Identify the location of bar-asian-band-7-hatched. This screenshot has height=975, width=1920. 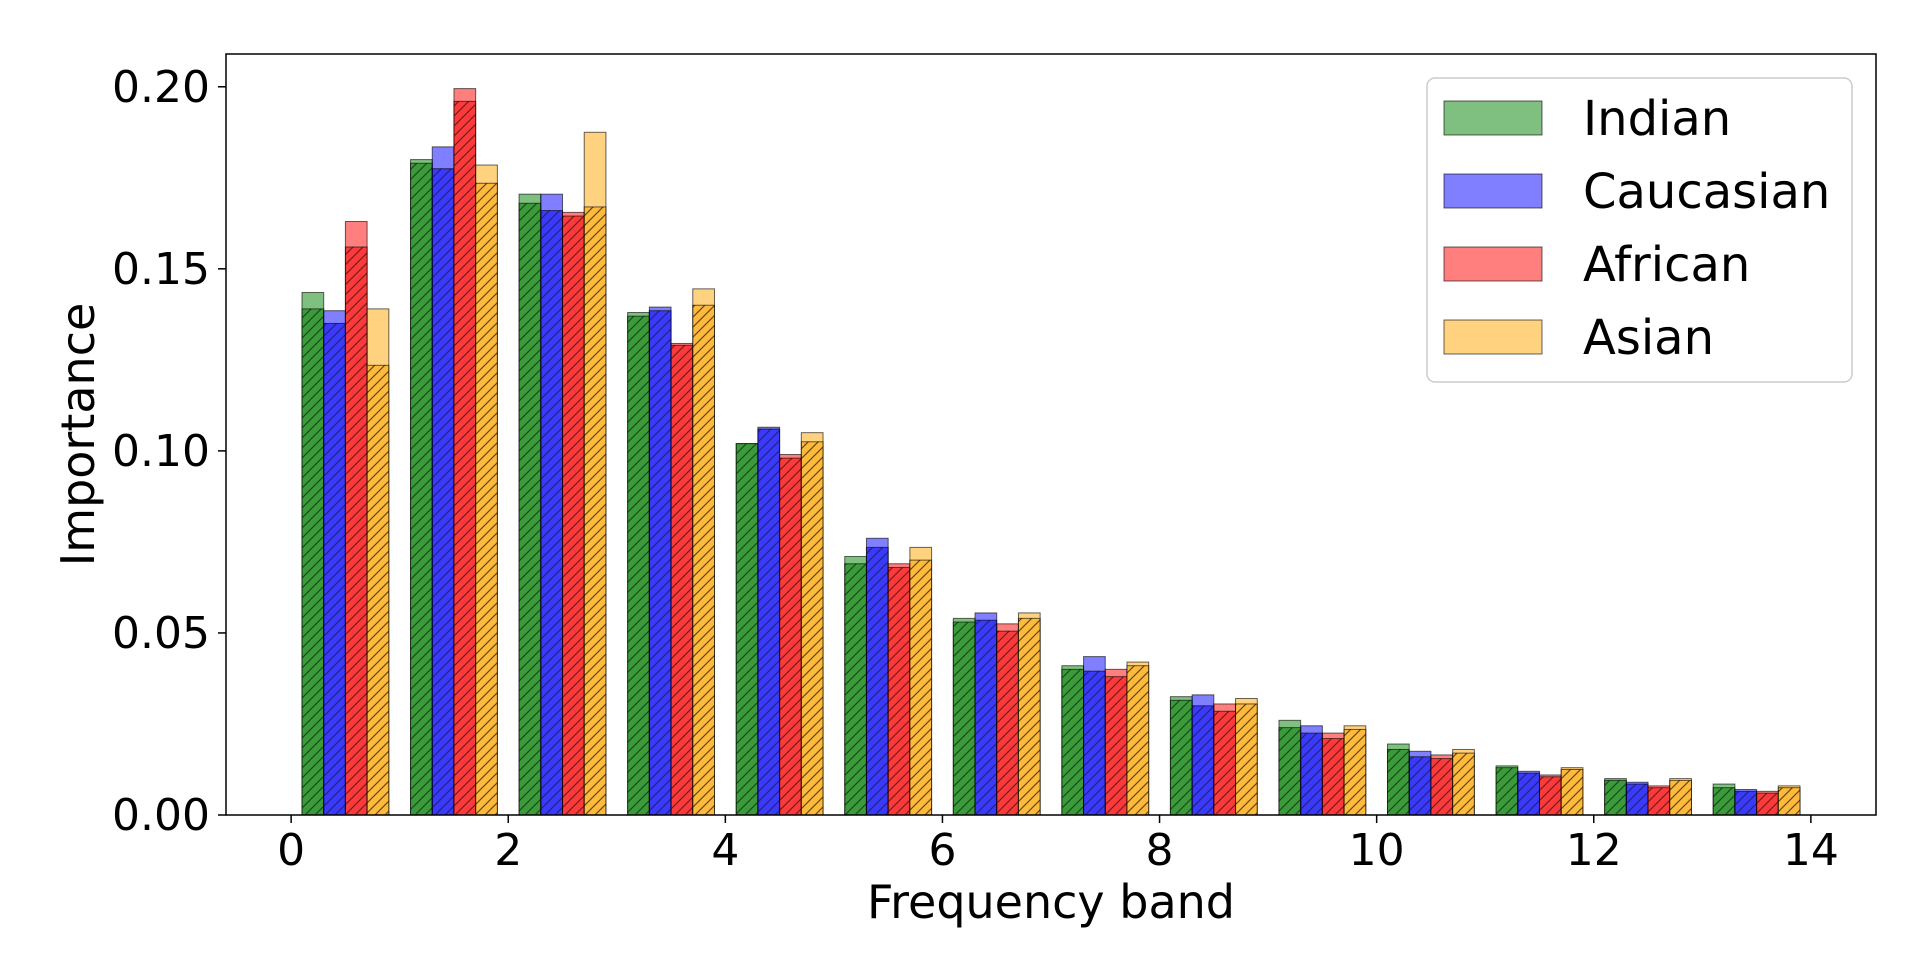
(1138, 740).